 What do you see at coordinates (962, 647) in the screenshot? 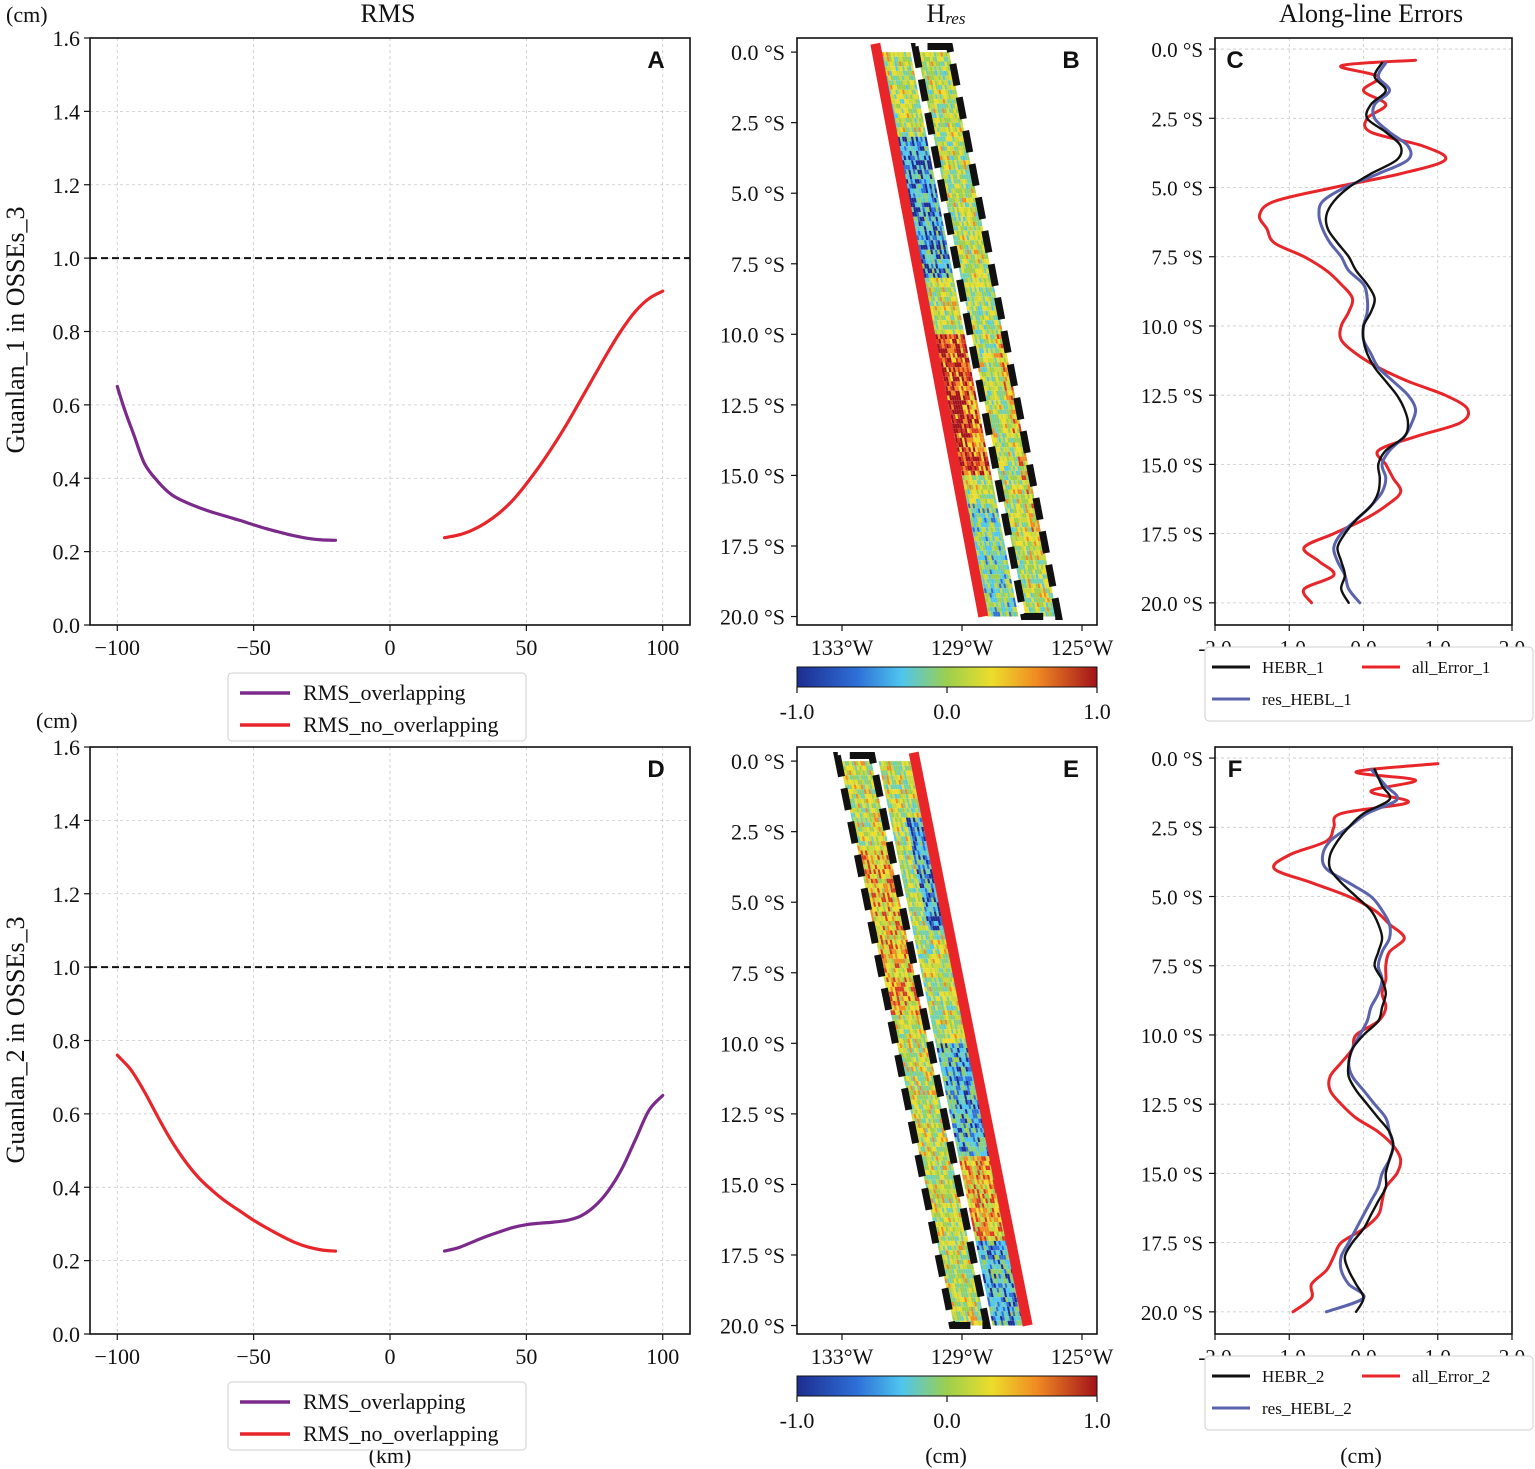
I see `x-tick-label: 129°W` at bounding box center [962, 647].